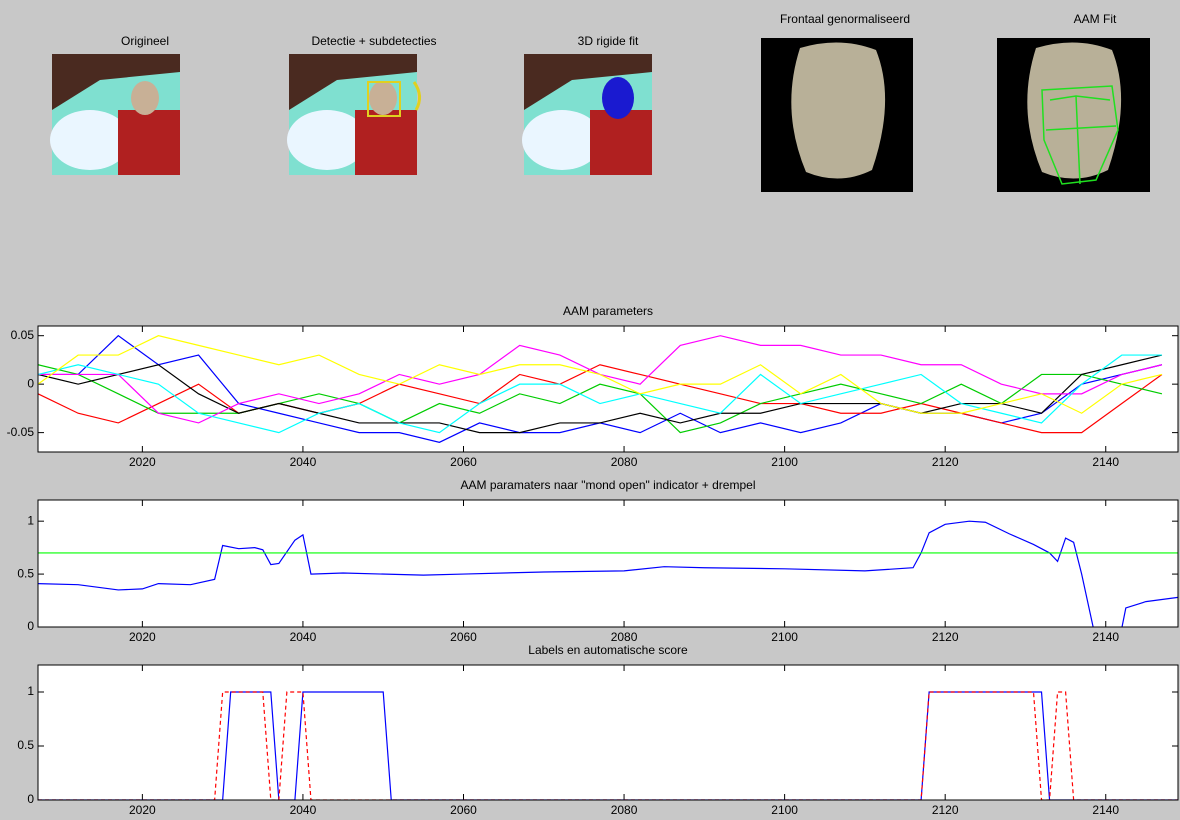  I want to click on y-tick-label: 0.05, so click(23, 335).